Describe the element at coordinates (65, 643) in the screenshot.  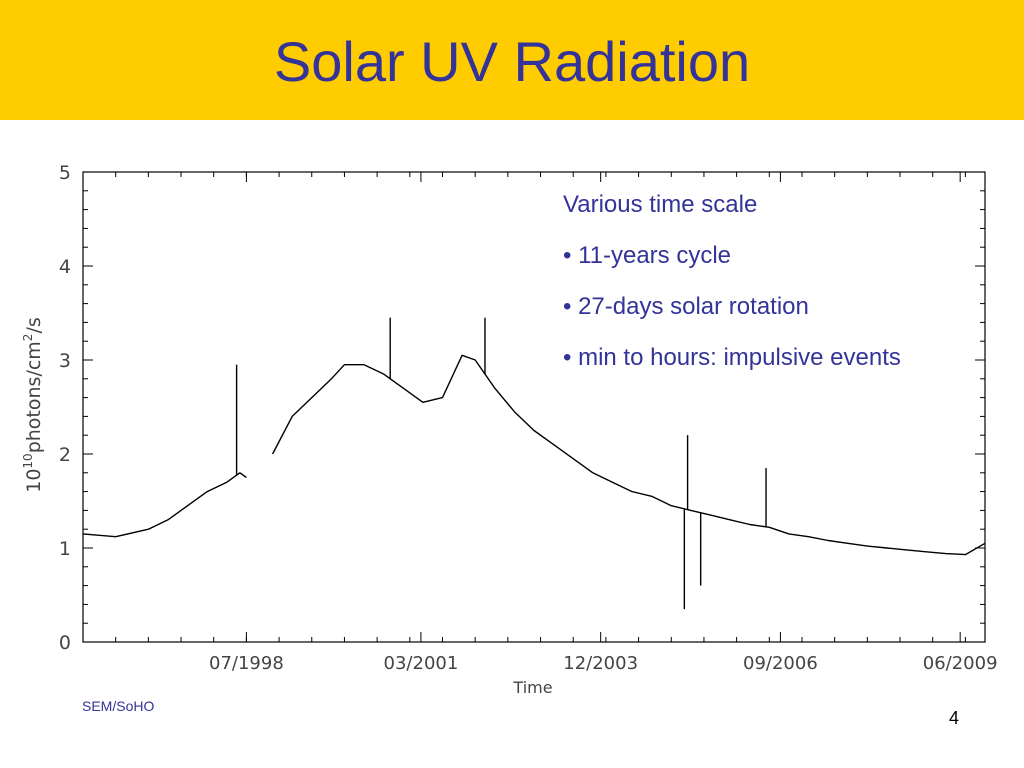
I see `y-tick-label: 0` at that location.